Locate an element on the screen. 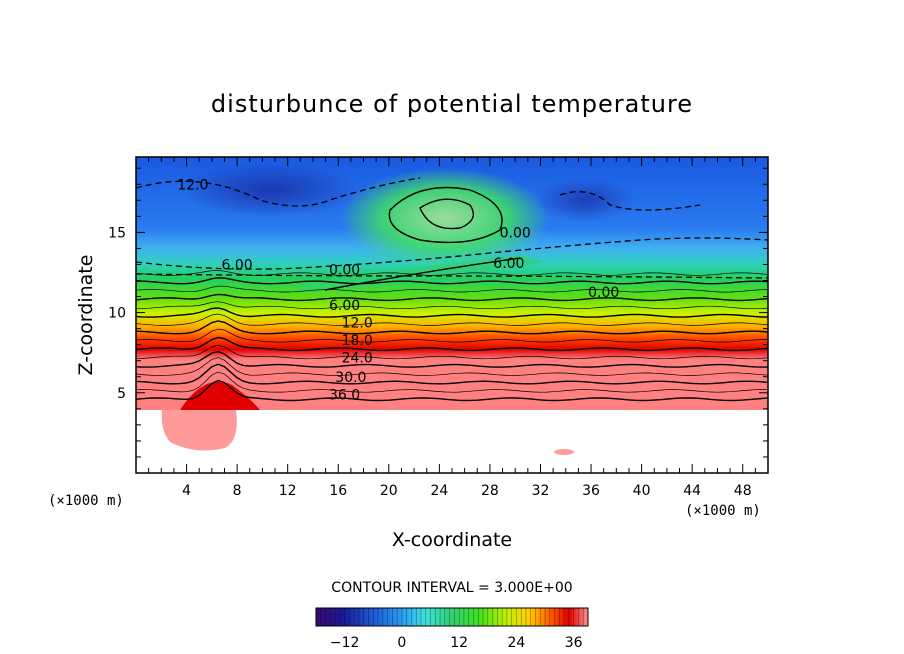  negative-contours is located at coordinates (452, 228).